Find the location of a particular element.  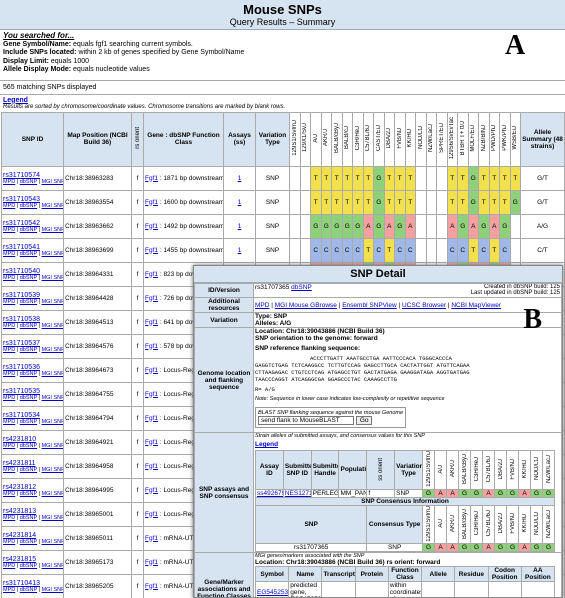

assay-cell: NES12714722 is located at coordinates (297, 493).